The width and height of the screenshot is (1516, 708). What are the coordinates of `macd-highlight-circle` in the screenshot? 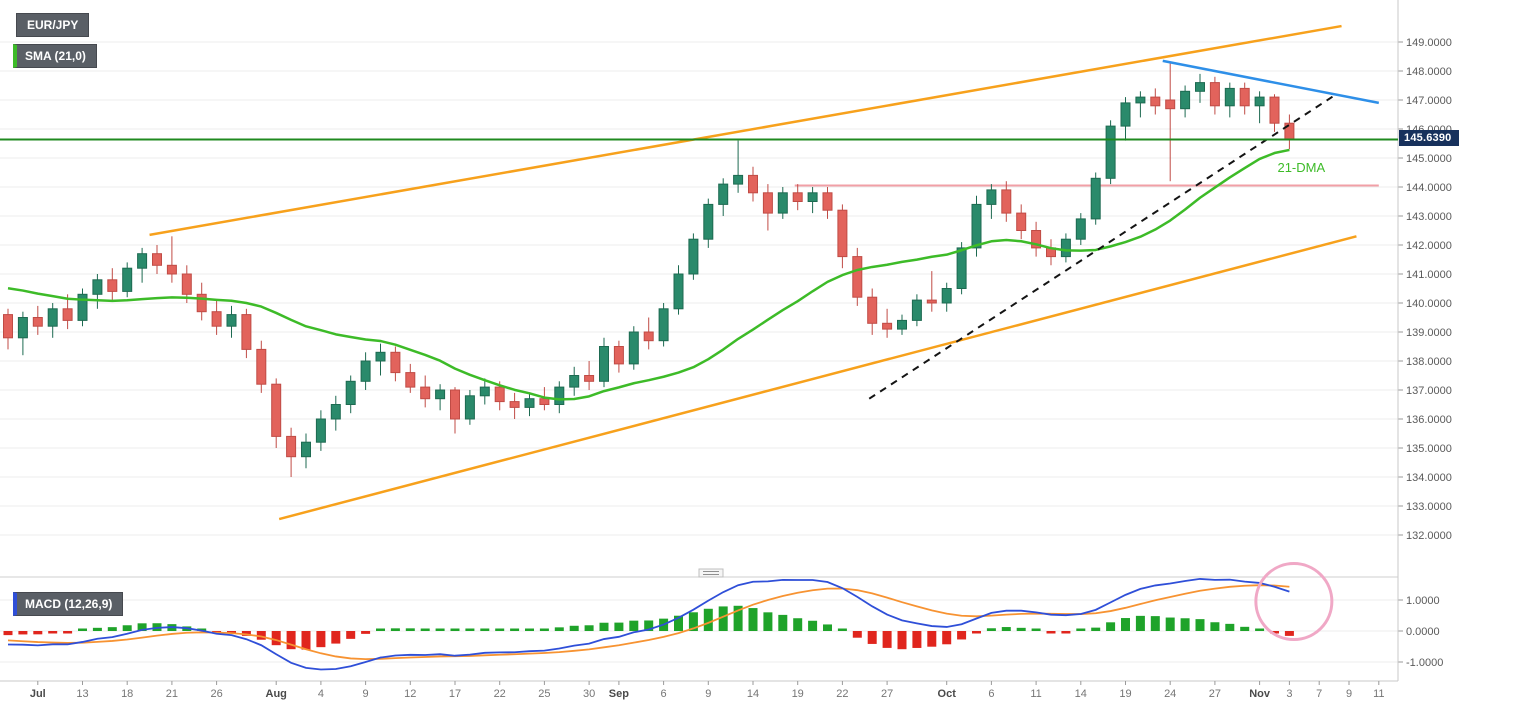 It's located at (1294, 602).